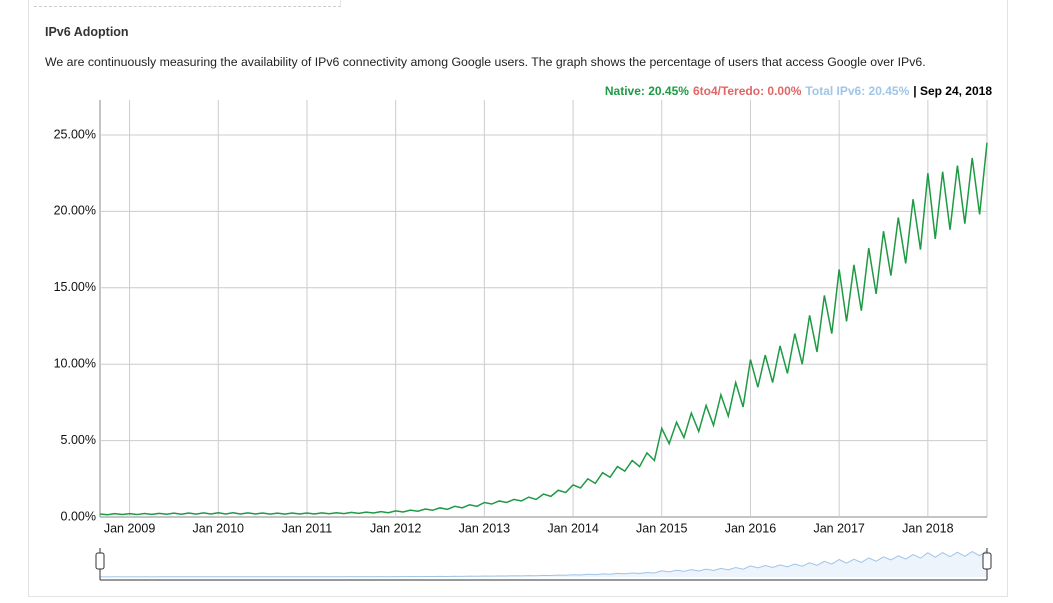 The image size is (1053, 603). I want to click on x-tick-label: Jan 2012, so click(395, 528).